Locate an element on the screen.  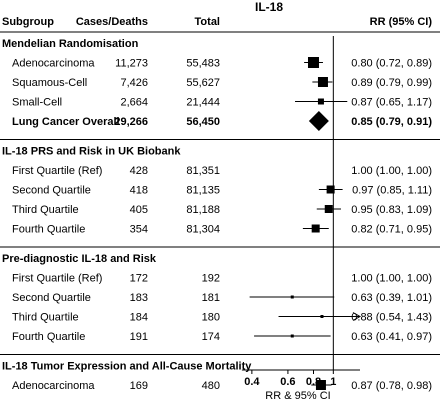
row-total: 81,188 is located at coordinates (203, 210).